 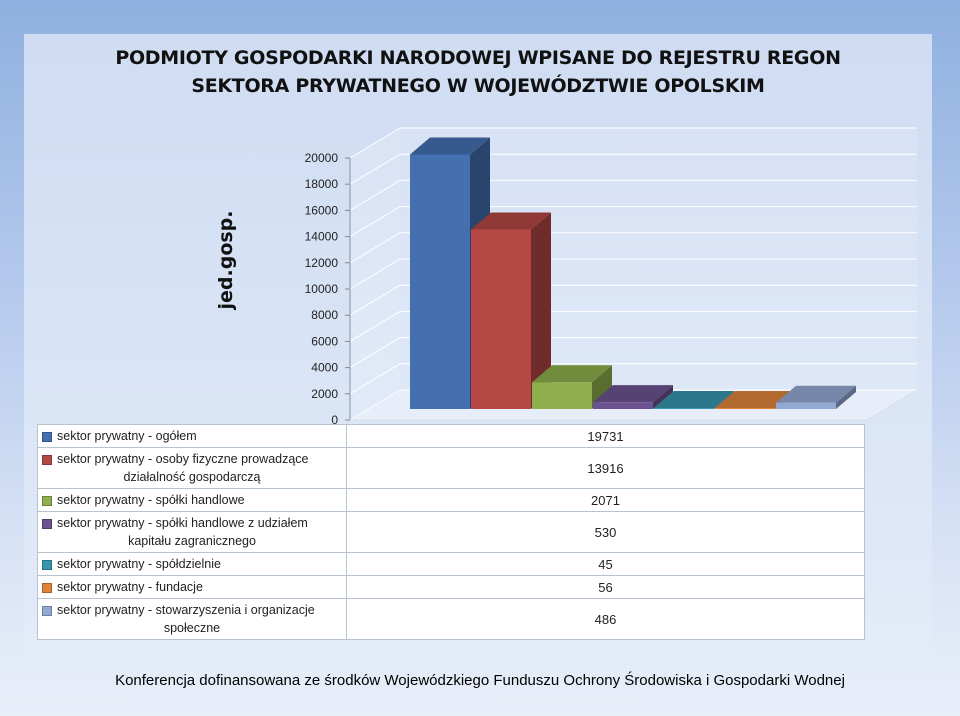 I want to click on legend-entry-5: sektor prywatny - fundacje, so click(x=192, y=587).